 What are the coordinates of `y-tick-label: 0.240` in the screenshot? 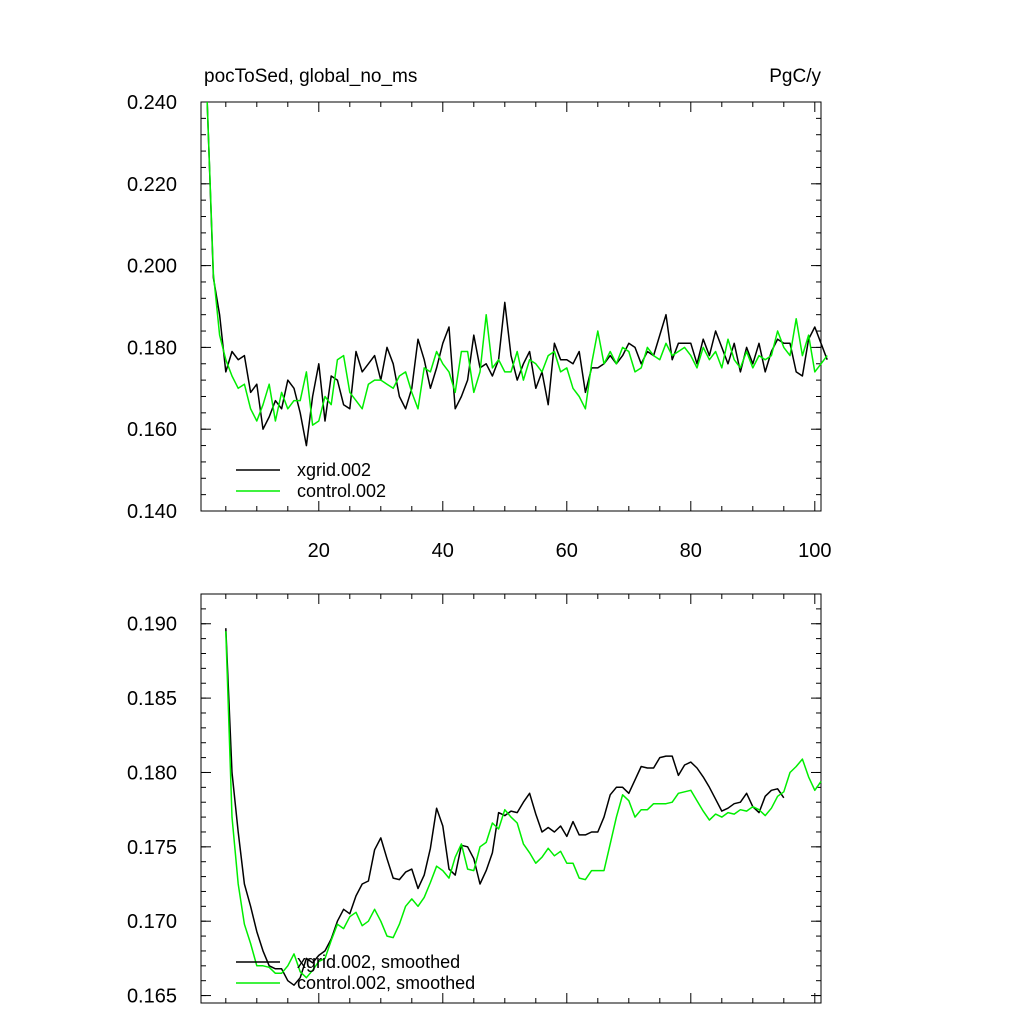 It's located at (152, 103).